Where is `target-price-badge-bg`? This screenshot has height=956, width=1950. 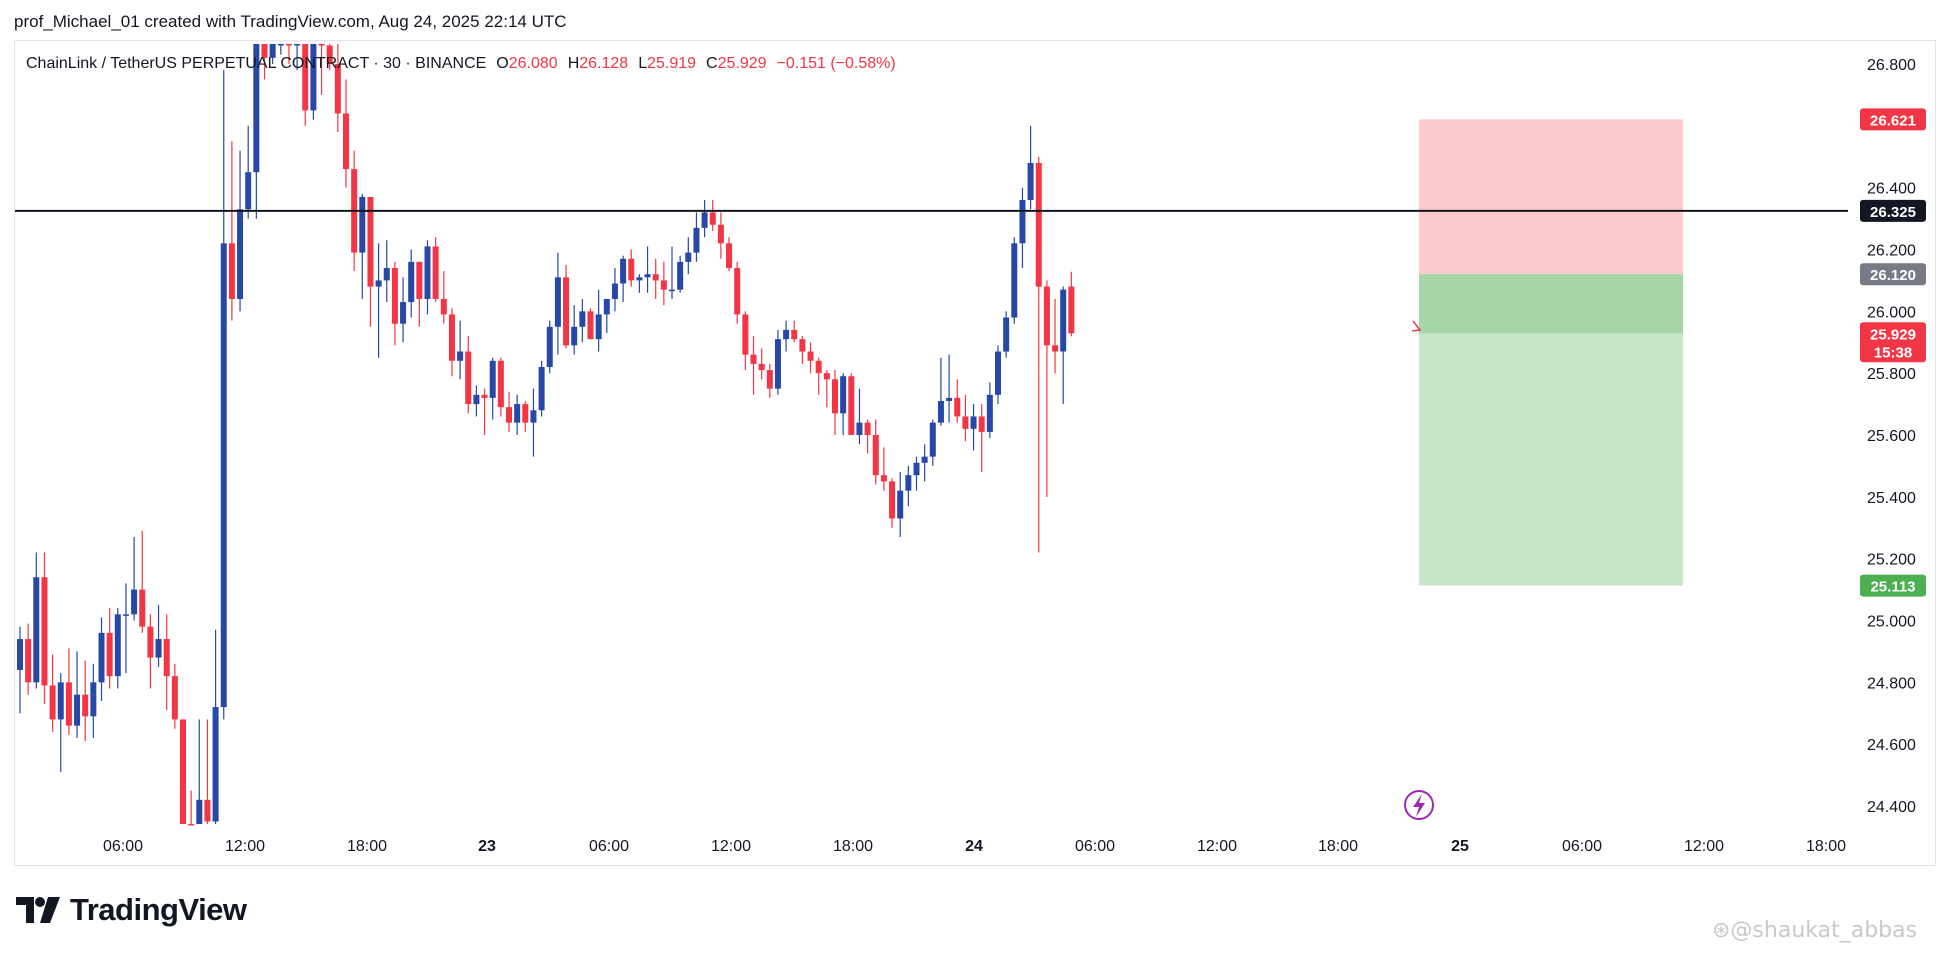
target-price-badge-bg is located at coordinates (1893, 585).